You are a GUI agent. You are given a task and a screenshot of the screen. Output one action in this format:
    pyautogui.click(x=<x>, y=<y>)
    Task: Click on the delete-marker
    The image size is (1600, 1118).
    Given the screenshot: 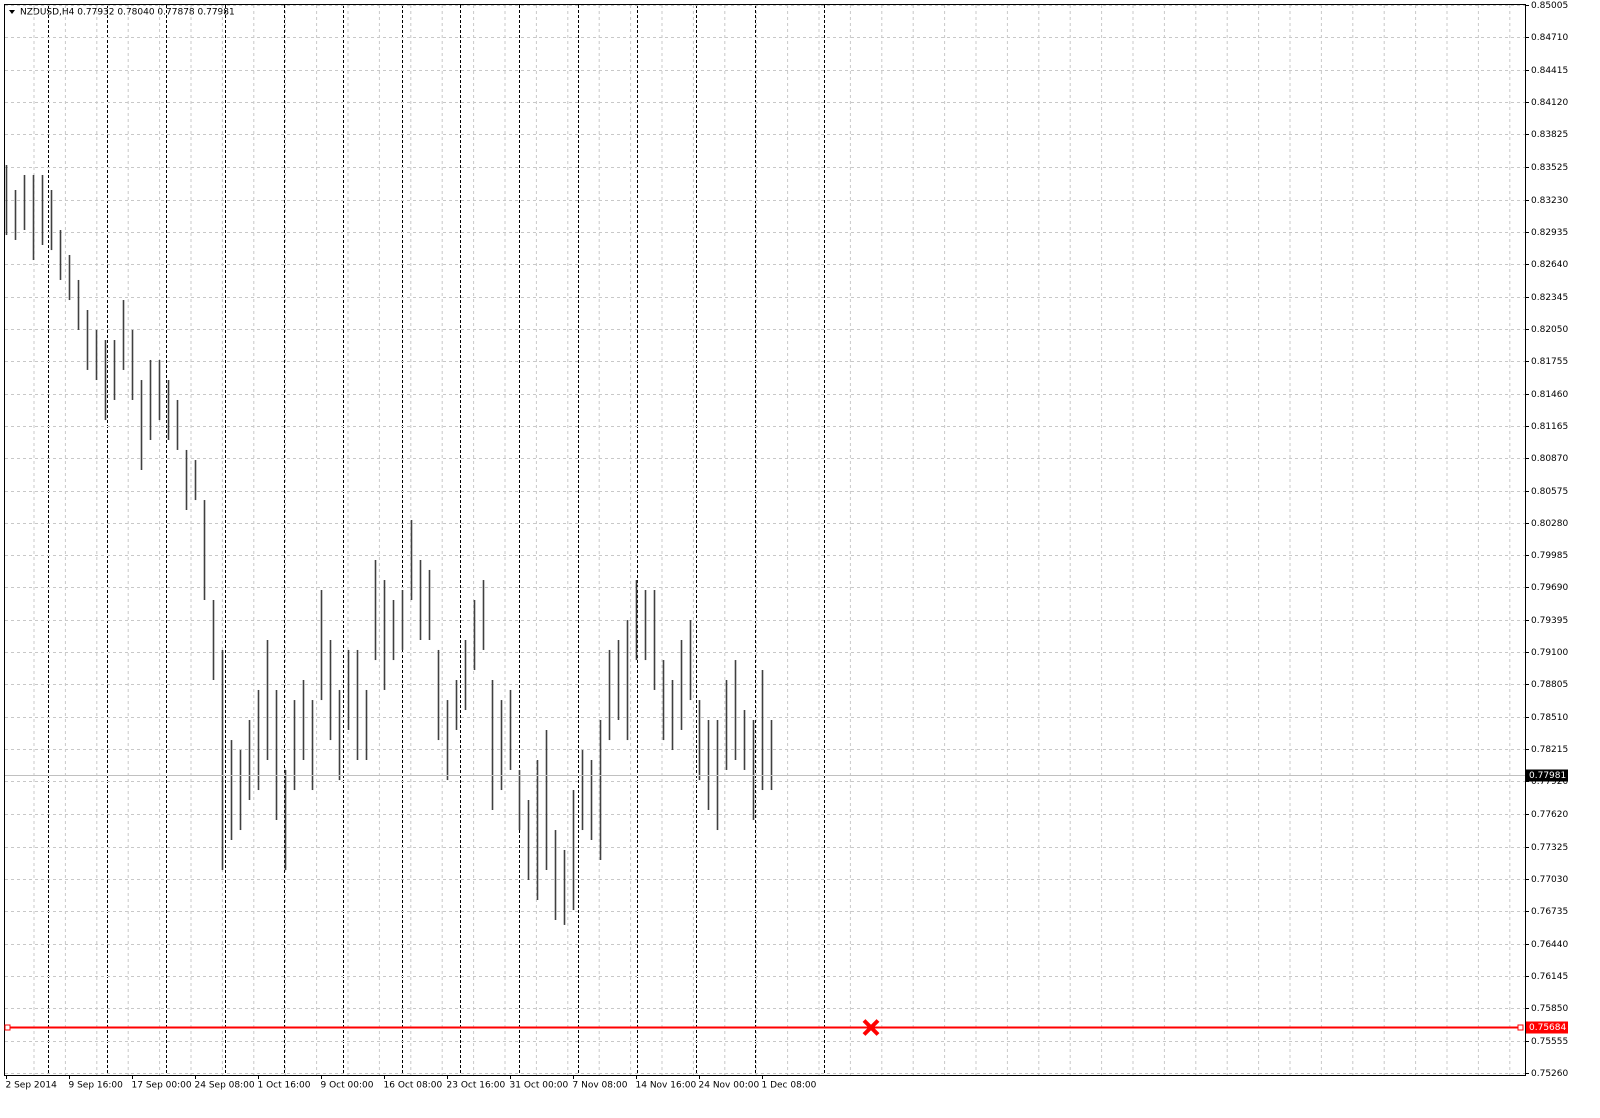 What is the action you would take?
    pyautogui.click(x=871, y=1027)
    